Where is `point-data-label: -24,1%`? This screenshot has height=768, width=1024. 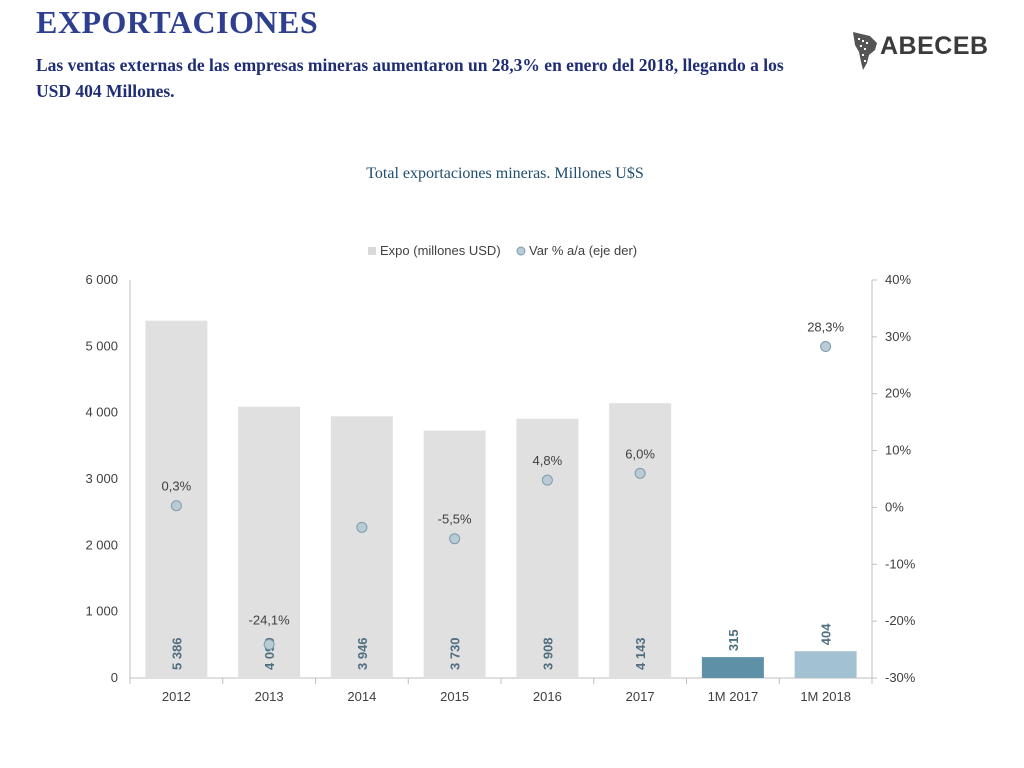 point-data-label: -24,1% is located at coordinates (270, 619).